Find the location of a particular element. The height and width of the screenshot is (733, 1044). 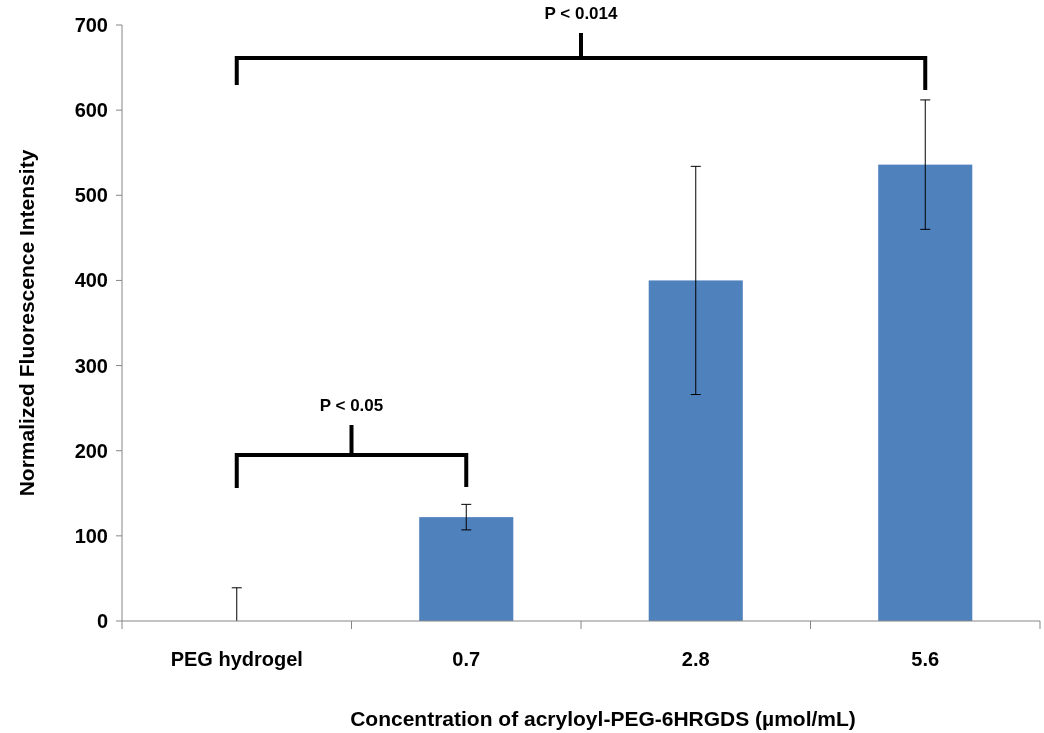

x-tick-label: PEG hydrogel is located at coordinates (236, 659).